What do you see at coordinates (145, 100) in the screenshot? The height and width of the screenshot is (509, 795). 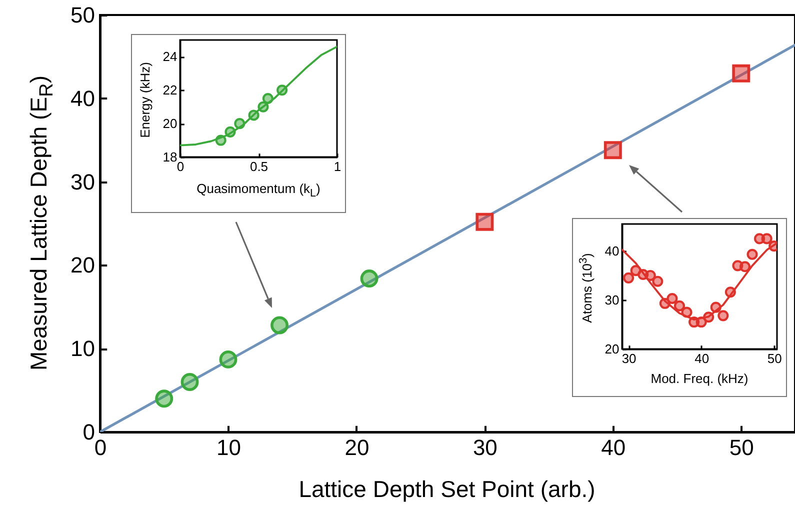 I see `y-axis-title: Energy (kHz)` at bounding box center [145, 100].